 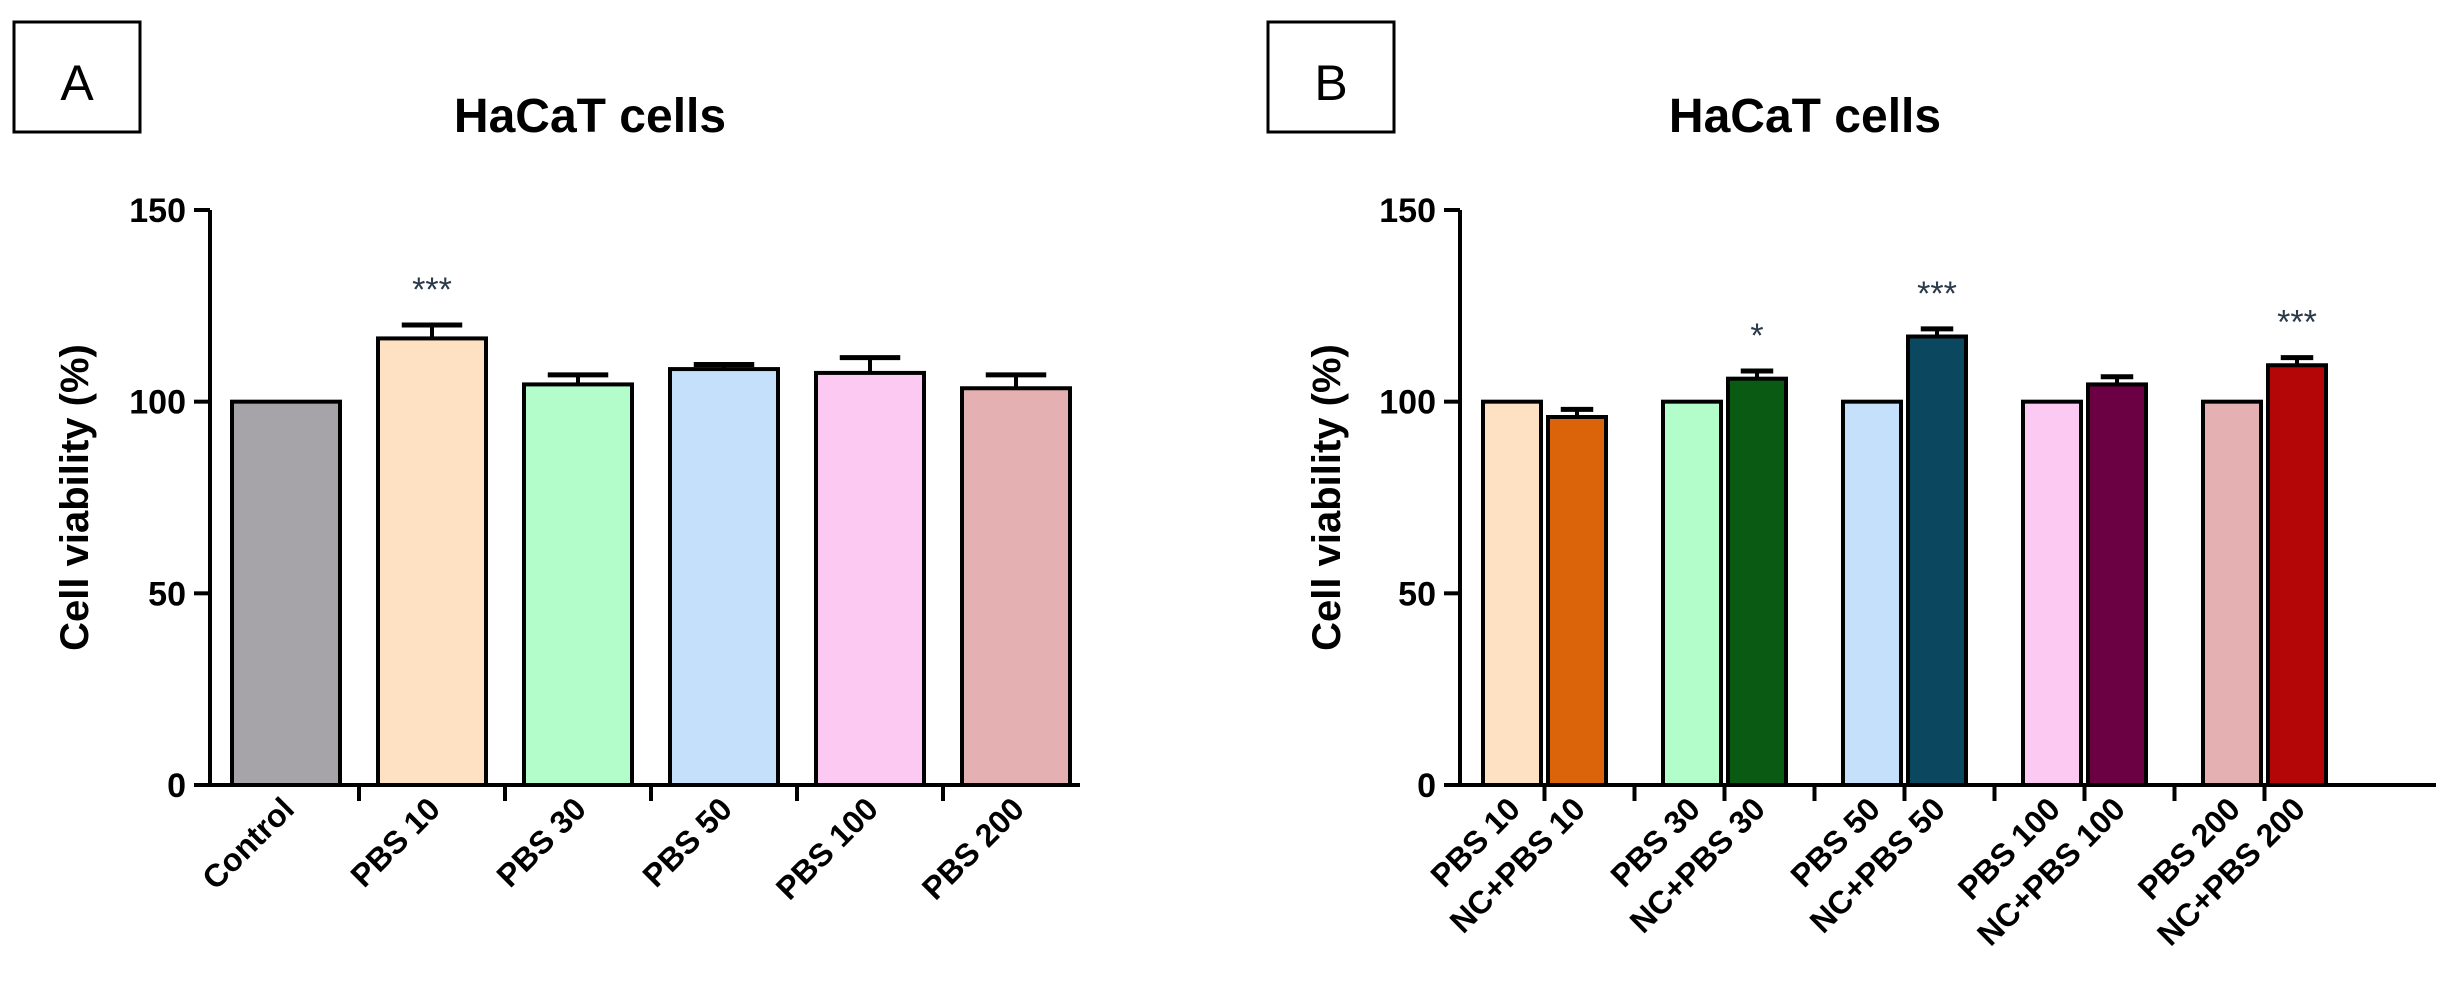 I want to click on x-tick-label: PBS 100, so click(x=827, y=848).